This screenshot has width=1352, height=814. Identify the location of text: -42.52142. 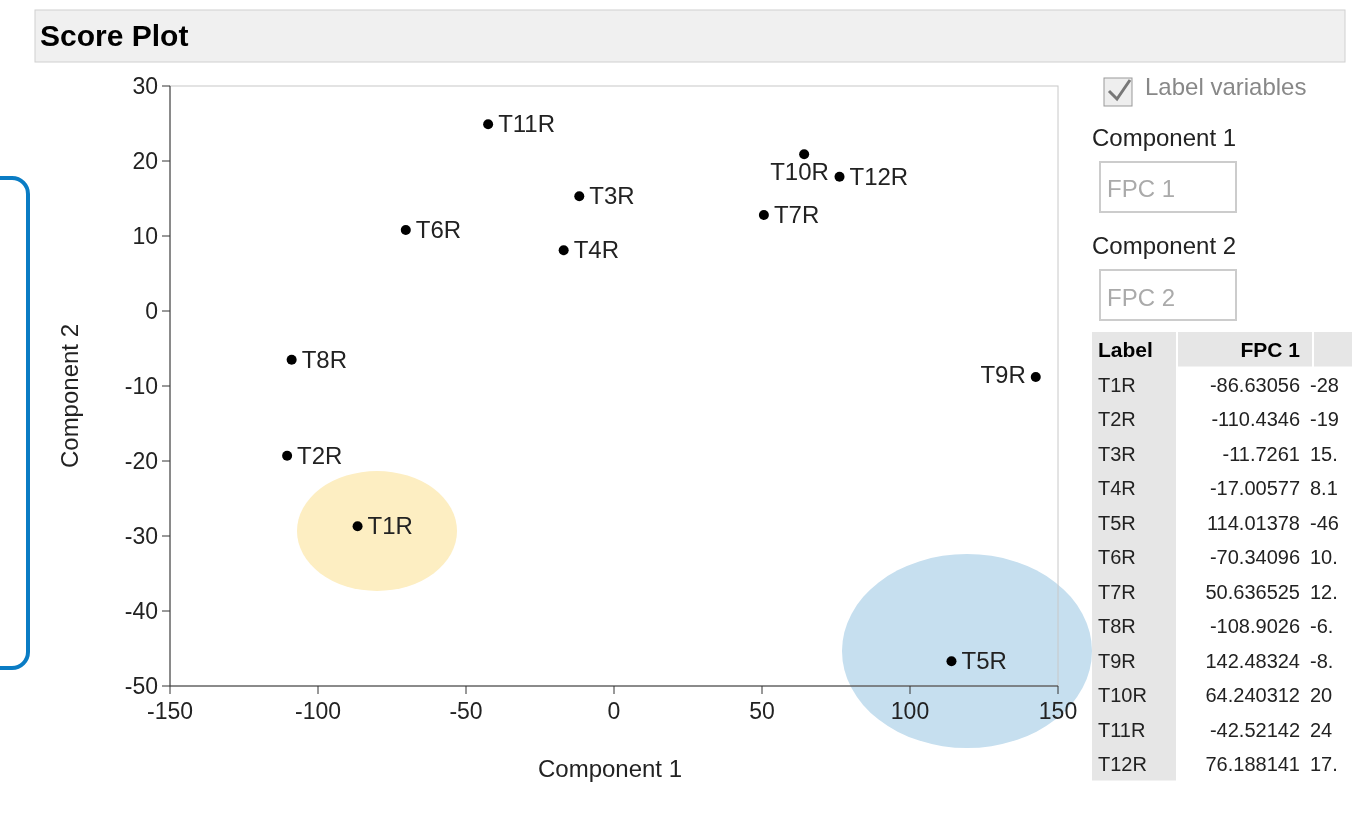
(1254, 729).